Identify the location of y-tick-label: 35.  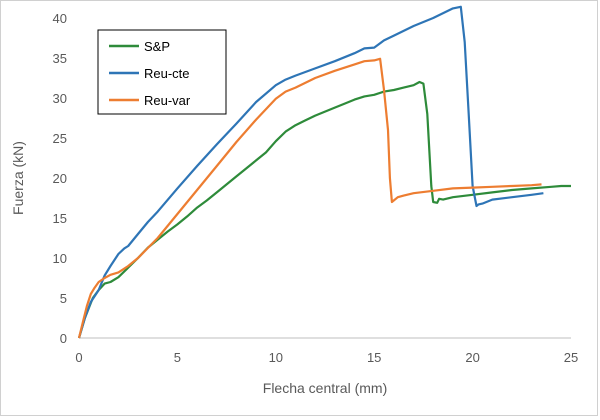
(60, 58).